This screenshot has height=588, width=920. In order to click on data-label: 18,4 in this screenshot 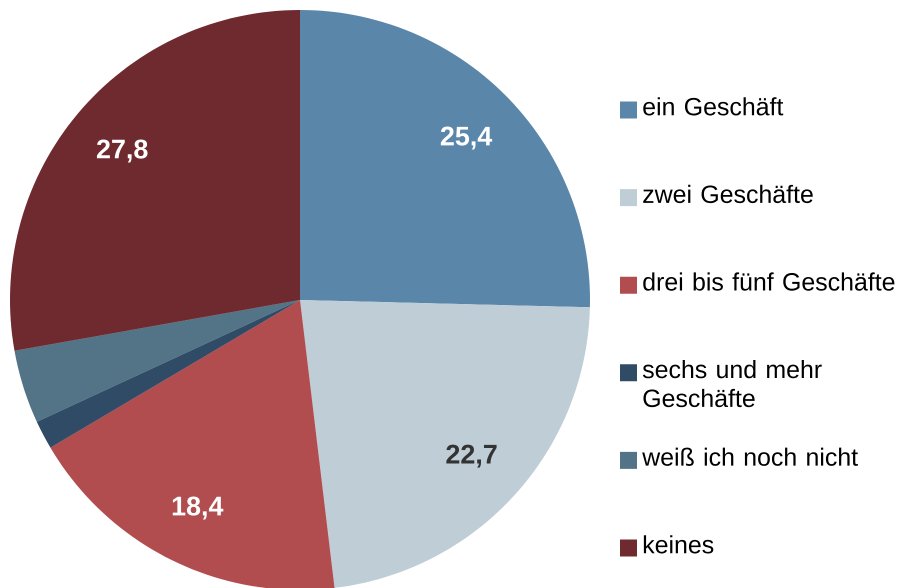, I will do `click(198, 508)`.